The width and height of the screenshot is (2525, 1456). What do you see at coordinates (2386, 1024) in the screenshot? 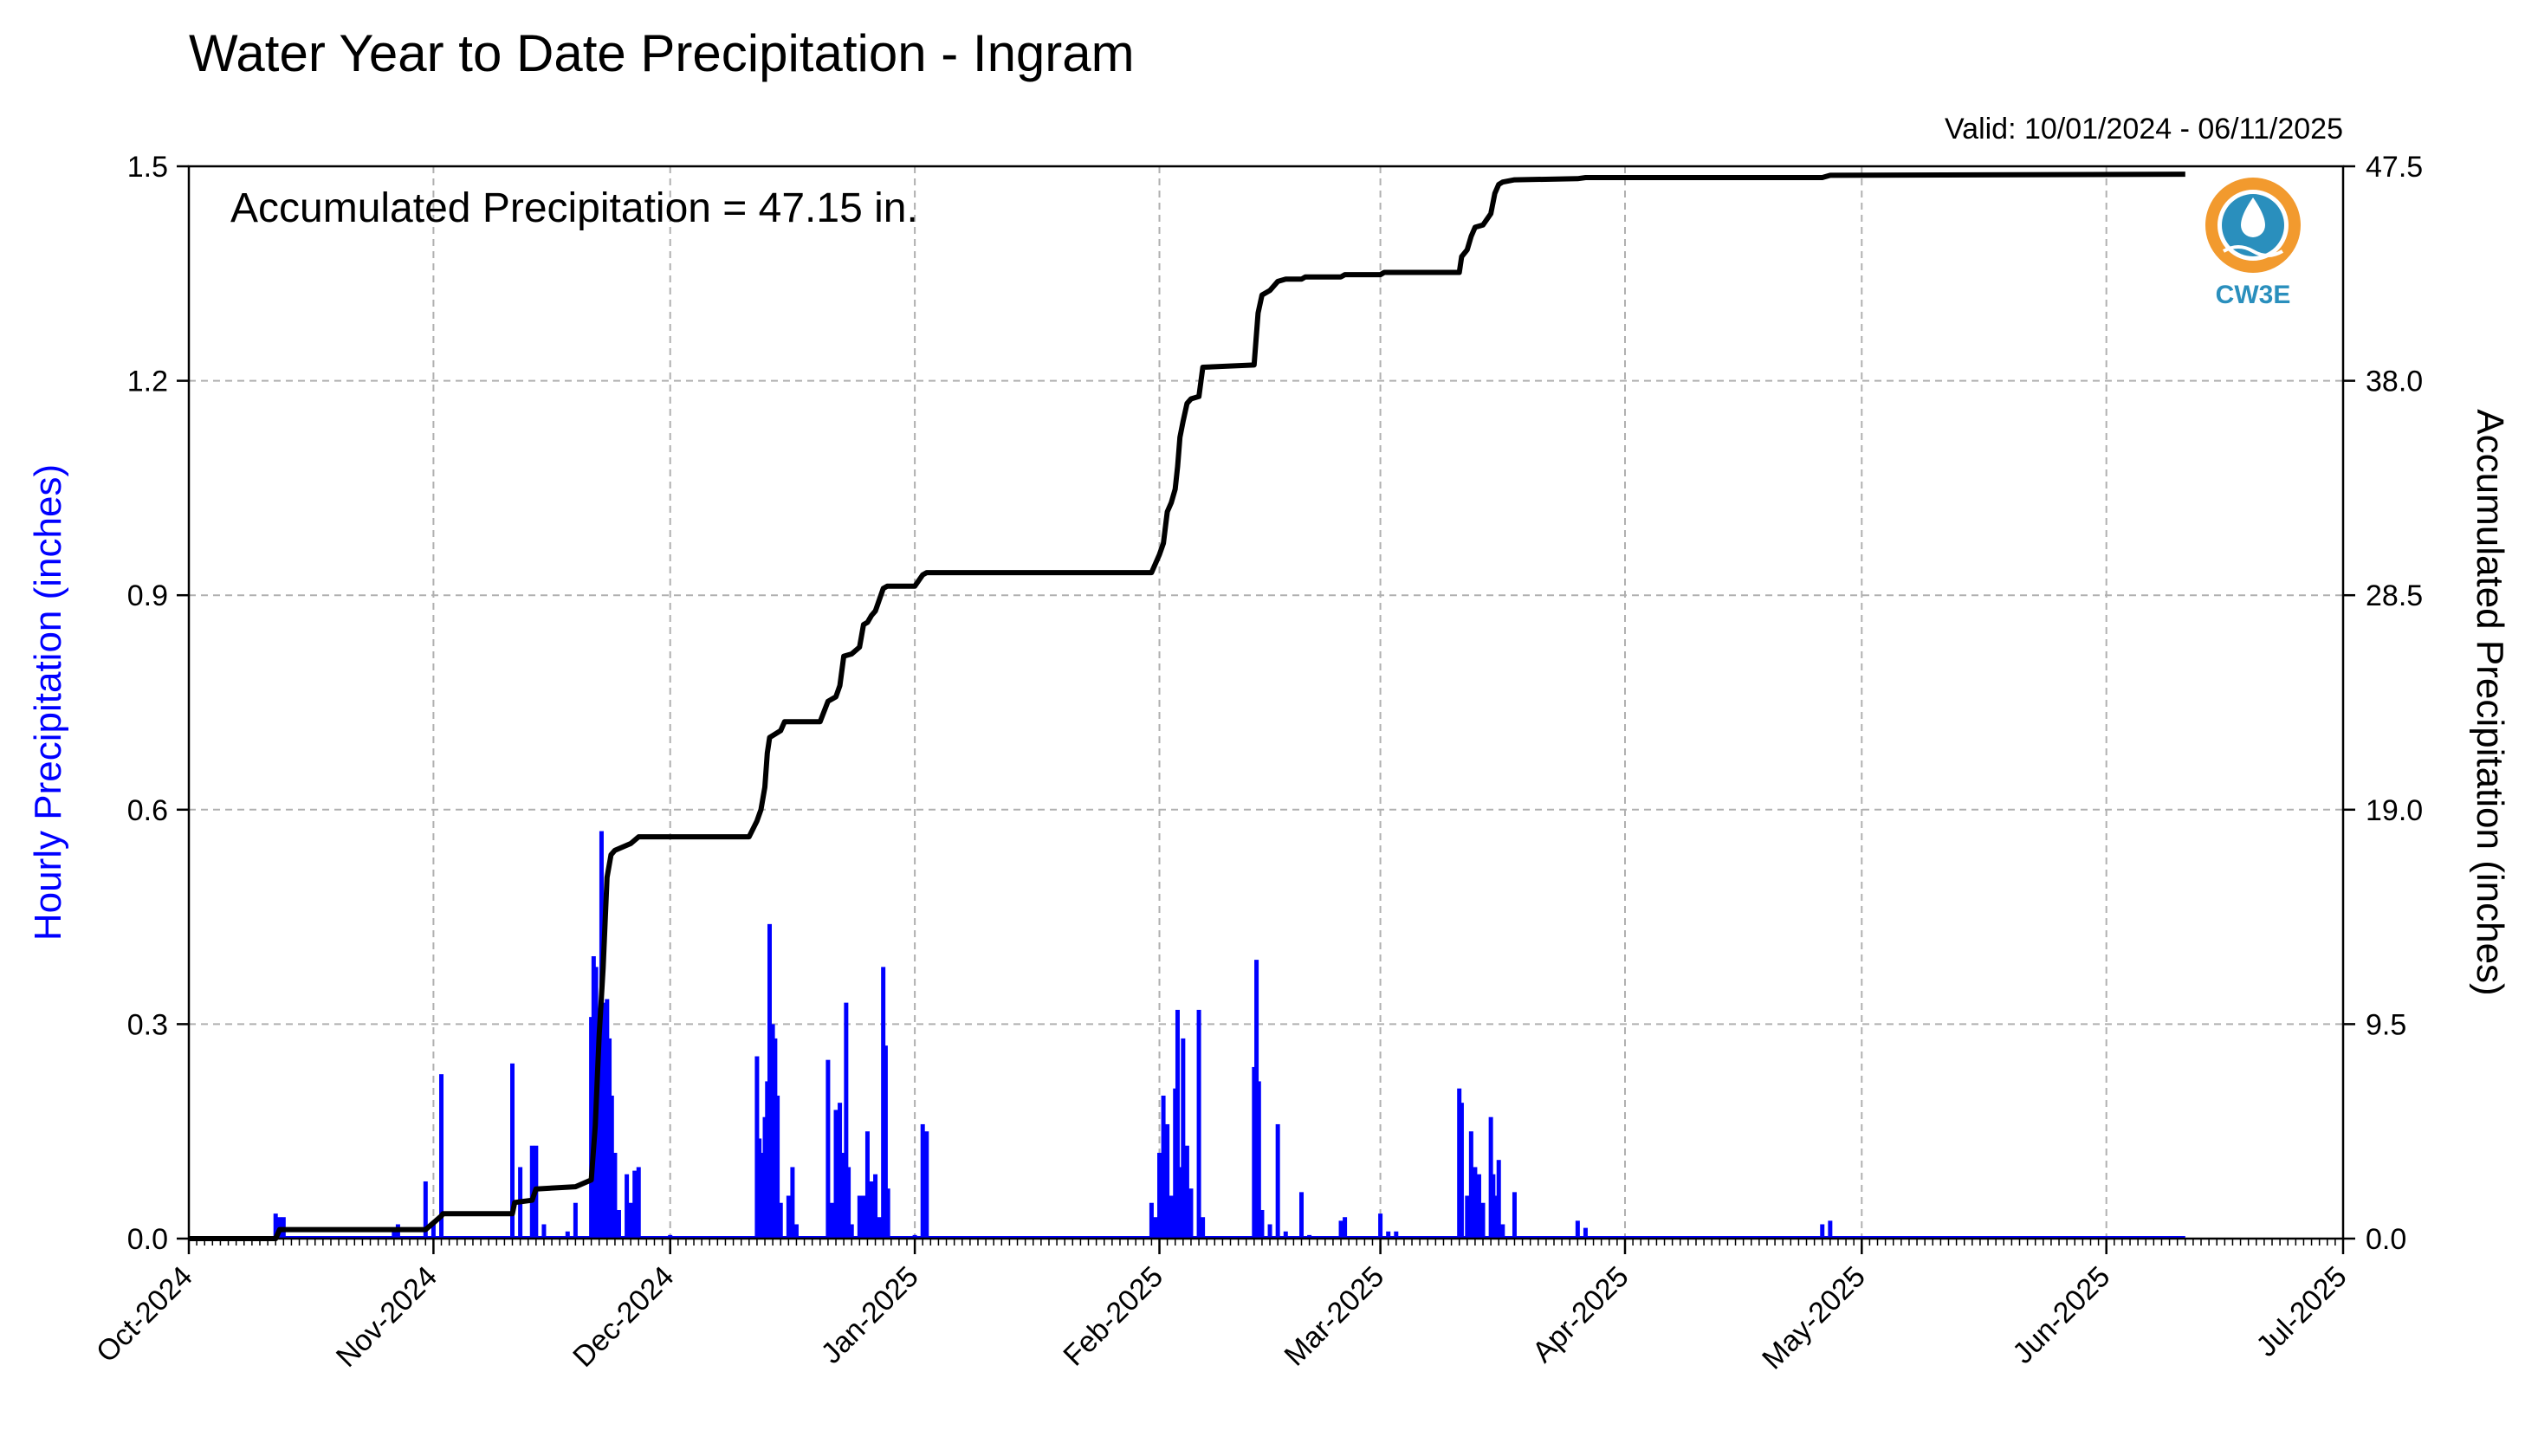
I see `right-y-tick-label: 9.5` at bounding box center [2386, 1024].